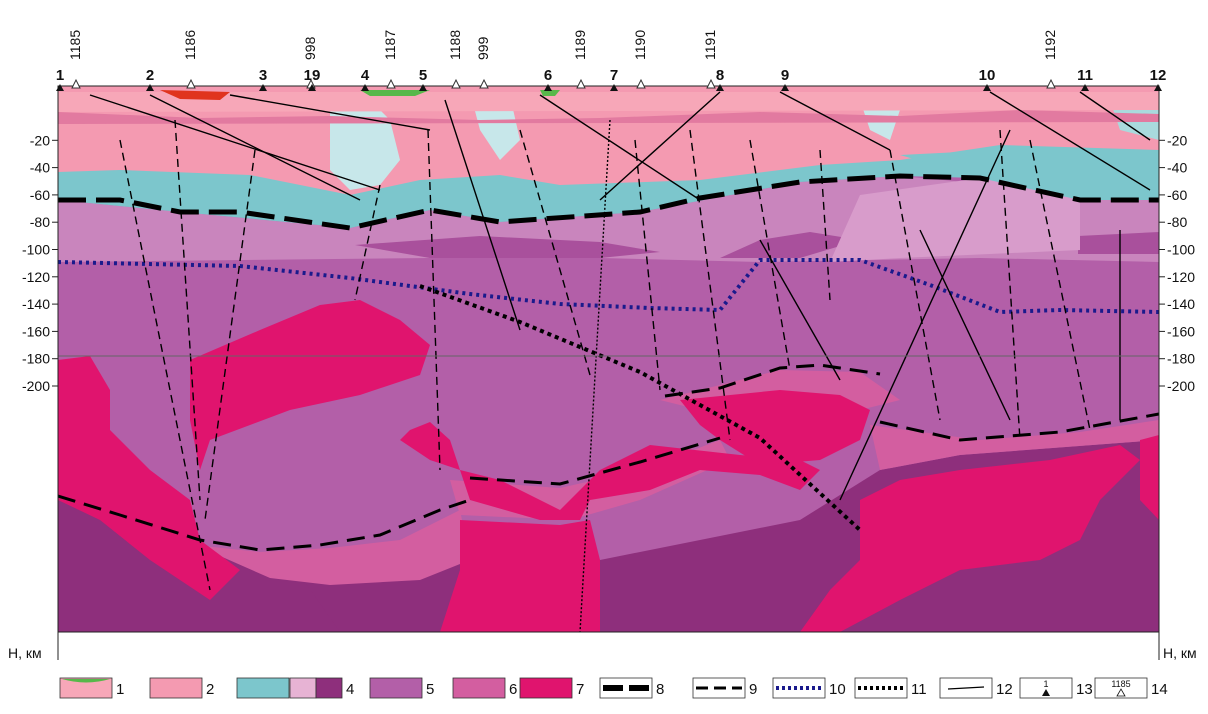  What do you see at coordinates (195, 95) in the screenshot?
I see `red-lens` at bounding box center [195, 95].